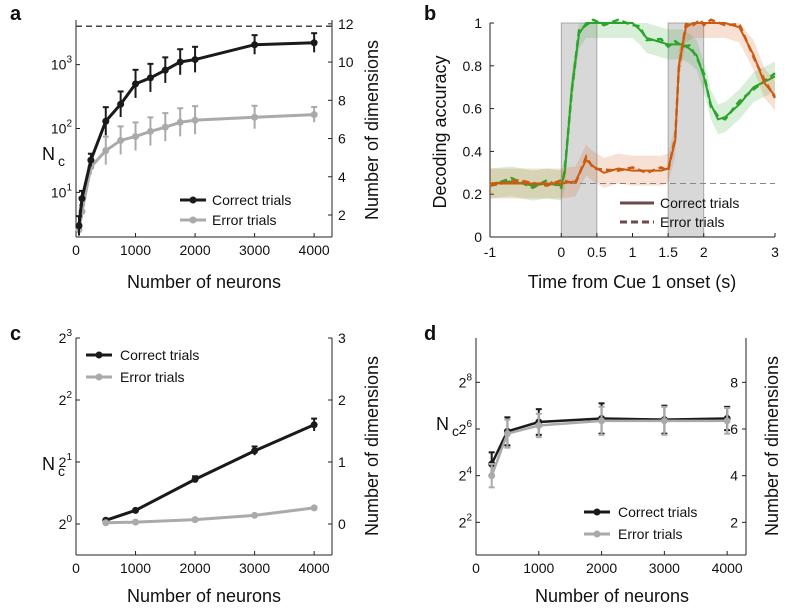 The height and width of the screenshot is (608, 788). I want to click on a-x-axis-label: Number of neurons, so click(204, 282).